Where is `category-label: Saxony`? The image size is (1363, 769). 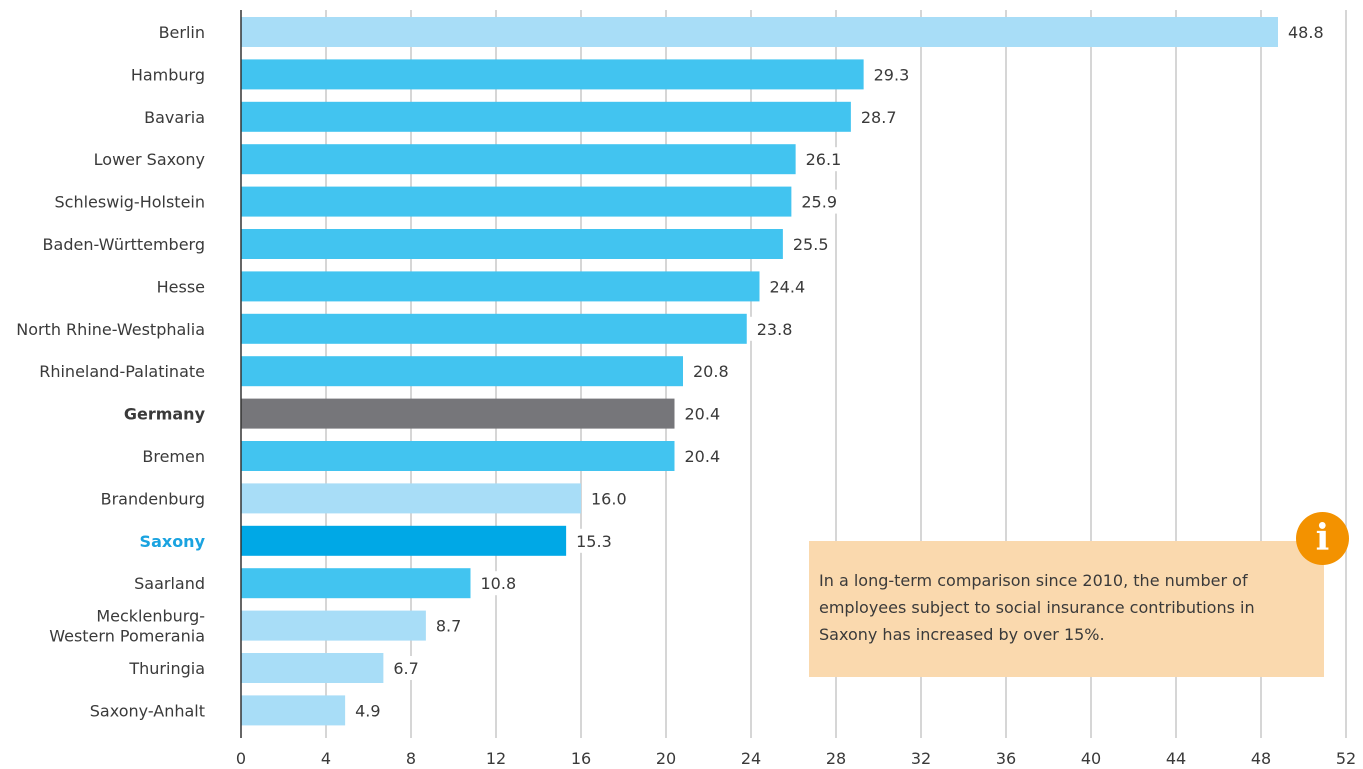 category-label: Saxony is located at coordinates (173, 541).